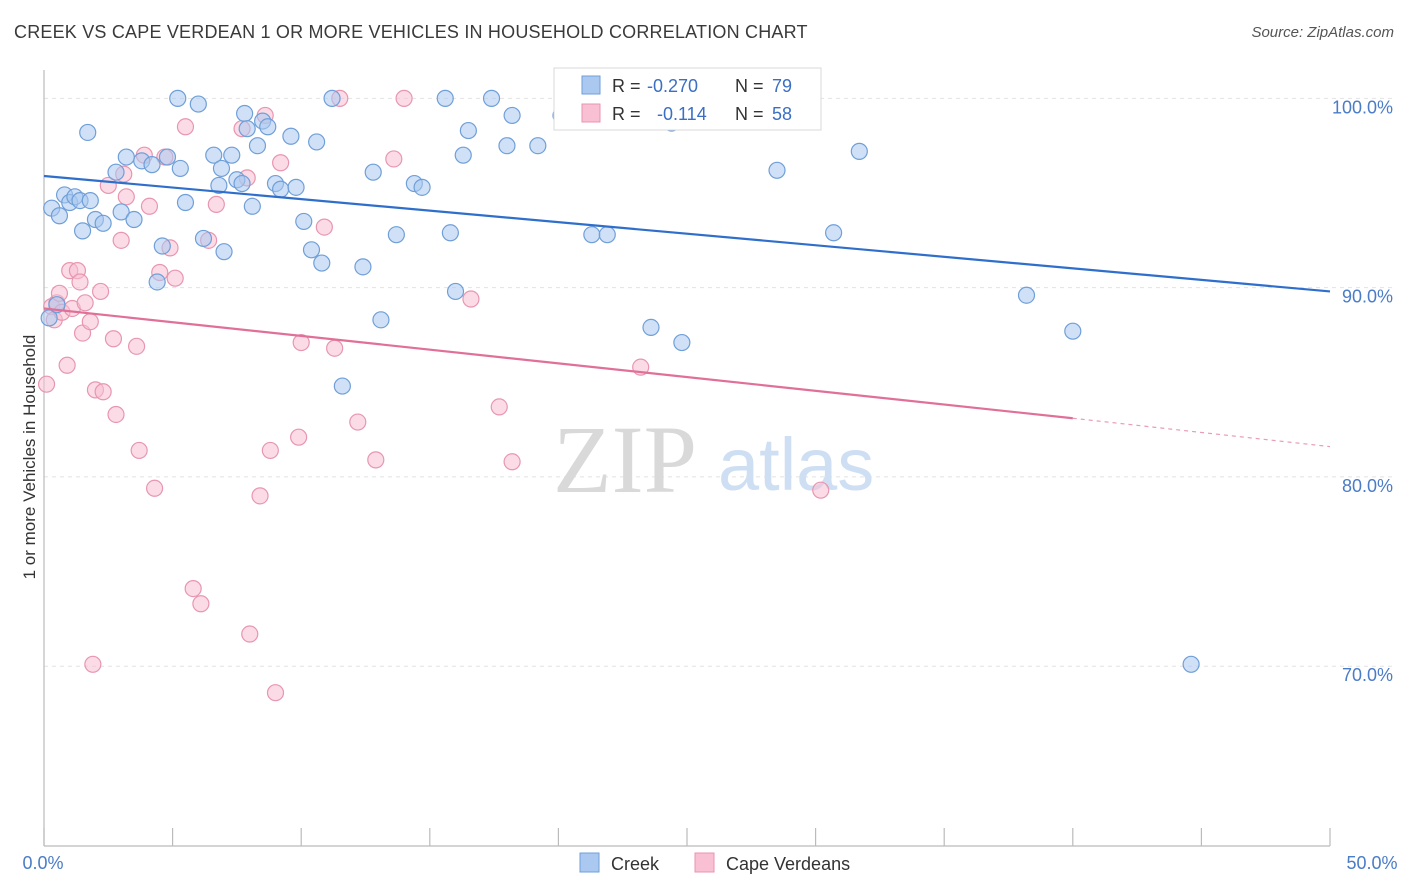 The image size is (1406, 892). I want to click on creek-trend-line, so click(687, 233).